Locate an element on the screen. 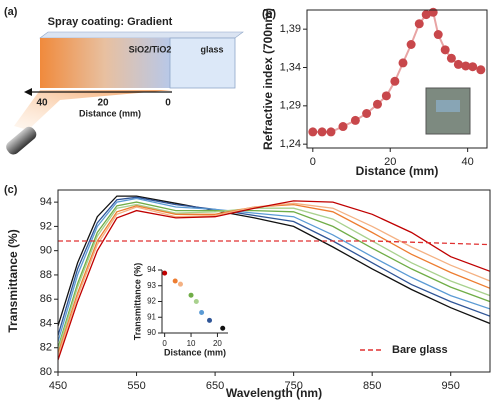 The image size is (492, 407). x-tick-label: 10 is located at coordinates (191, 343).